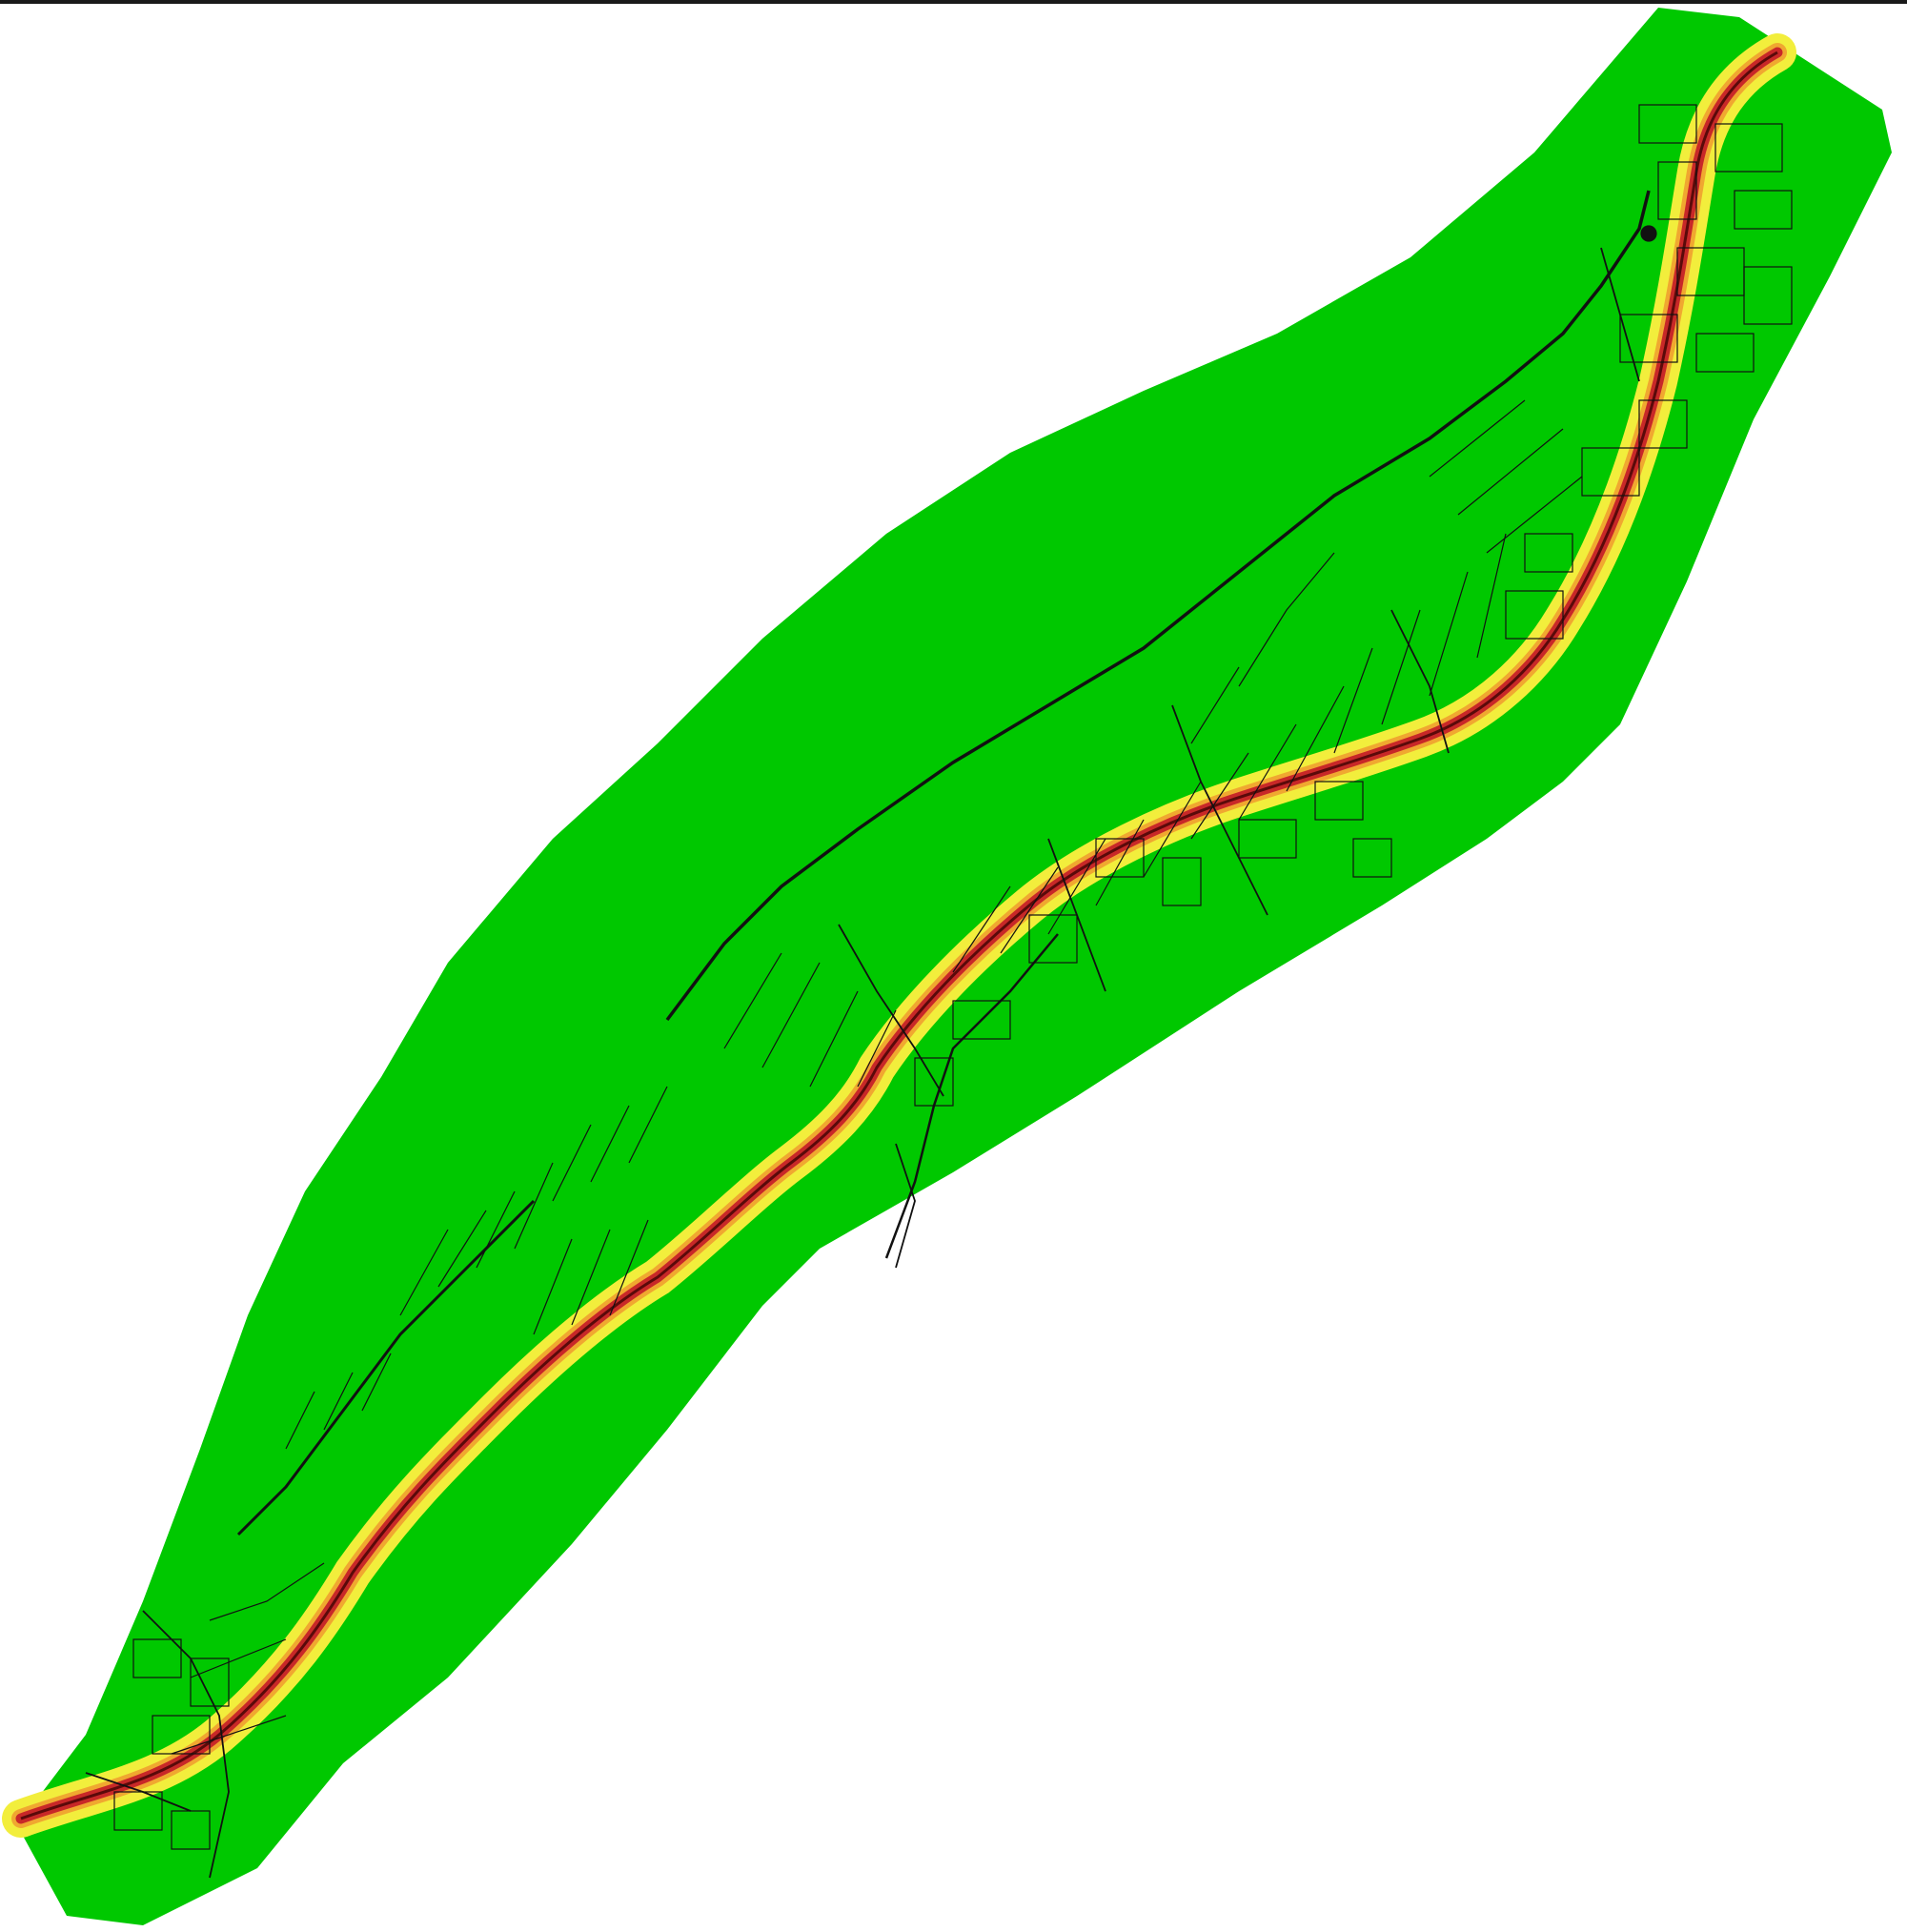 This screenshot has height=1932, width=1907. Describe the element at coordinates (1649, 372) in the screenshot. I see `village-ne` at that location.